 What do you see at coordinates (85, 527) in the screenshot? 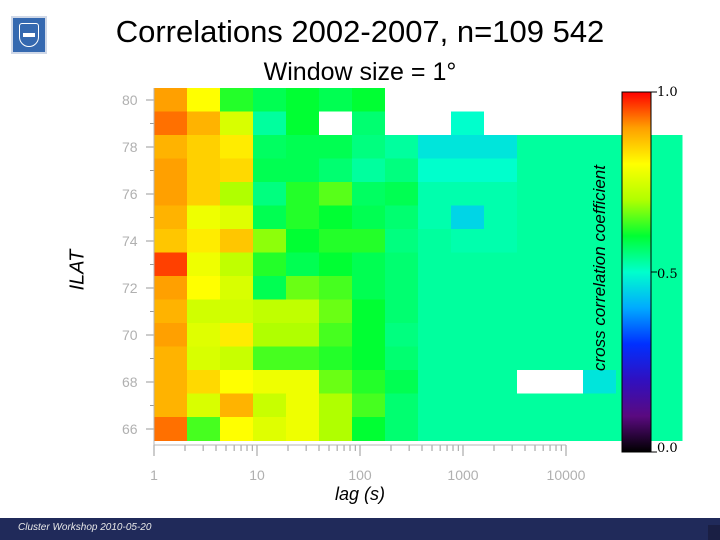
I see `footer-text: Cluster Workshop 2010-05-20` at bounding box center [85, 527].